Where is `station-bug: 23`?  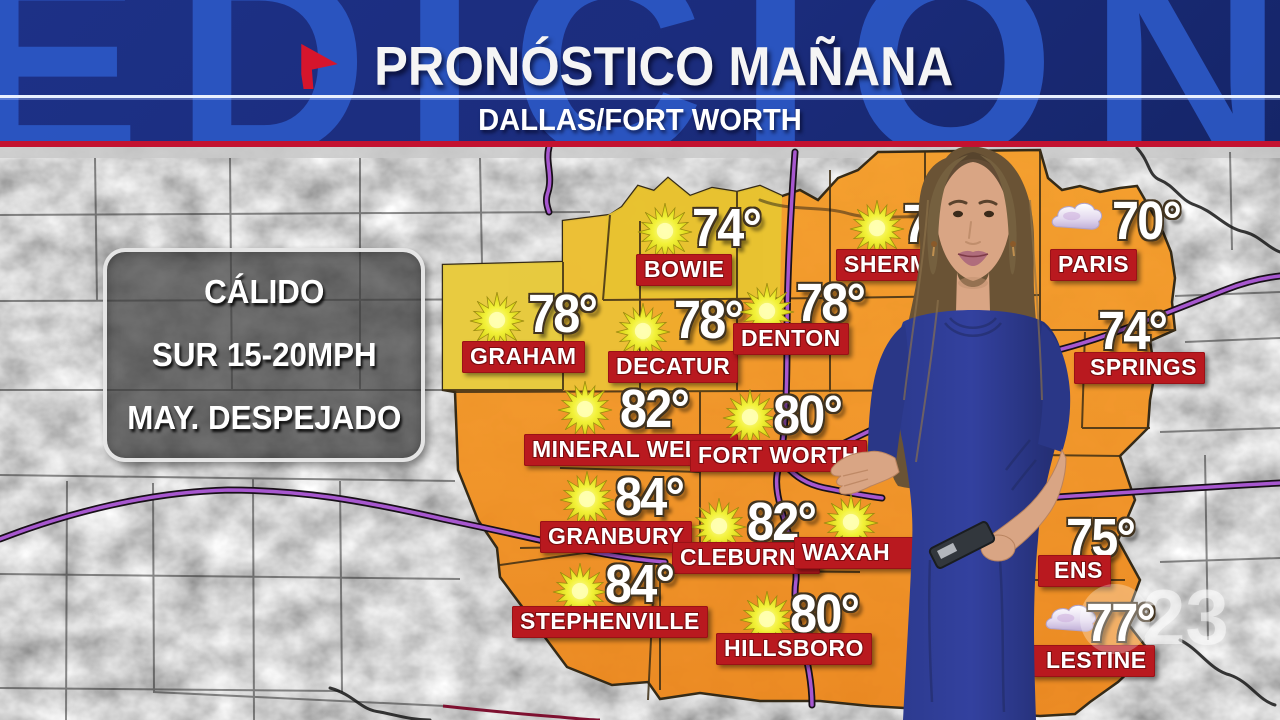
station-bug: 23 is located at coordinates (1160, 617).